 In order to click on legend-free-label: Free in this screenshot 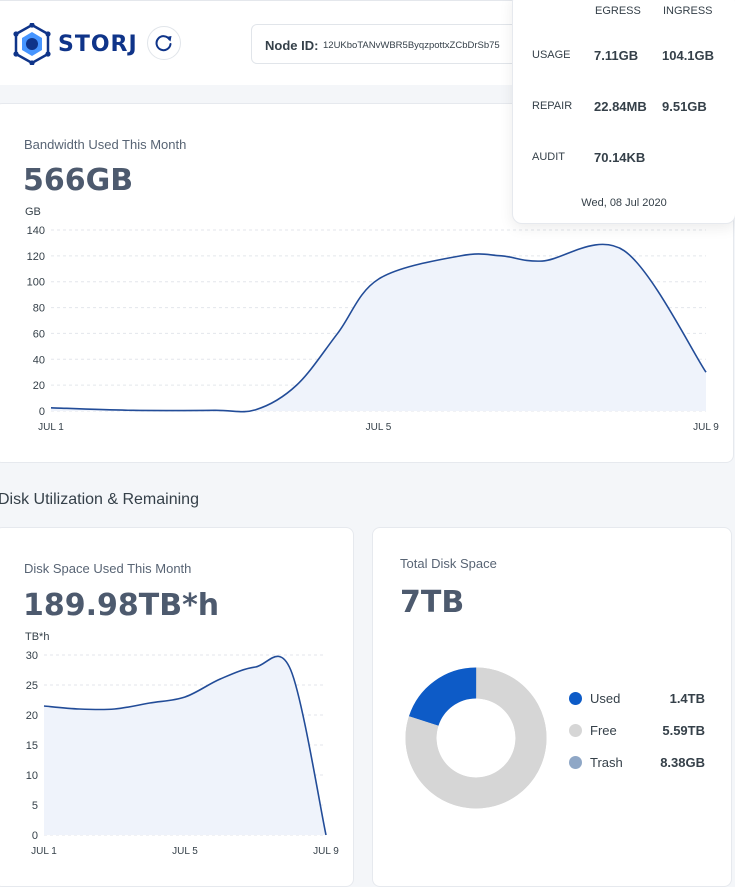, I will do `click(603, 730)`.